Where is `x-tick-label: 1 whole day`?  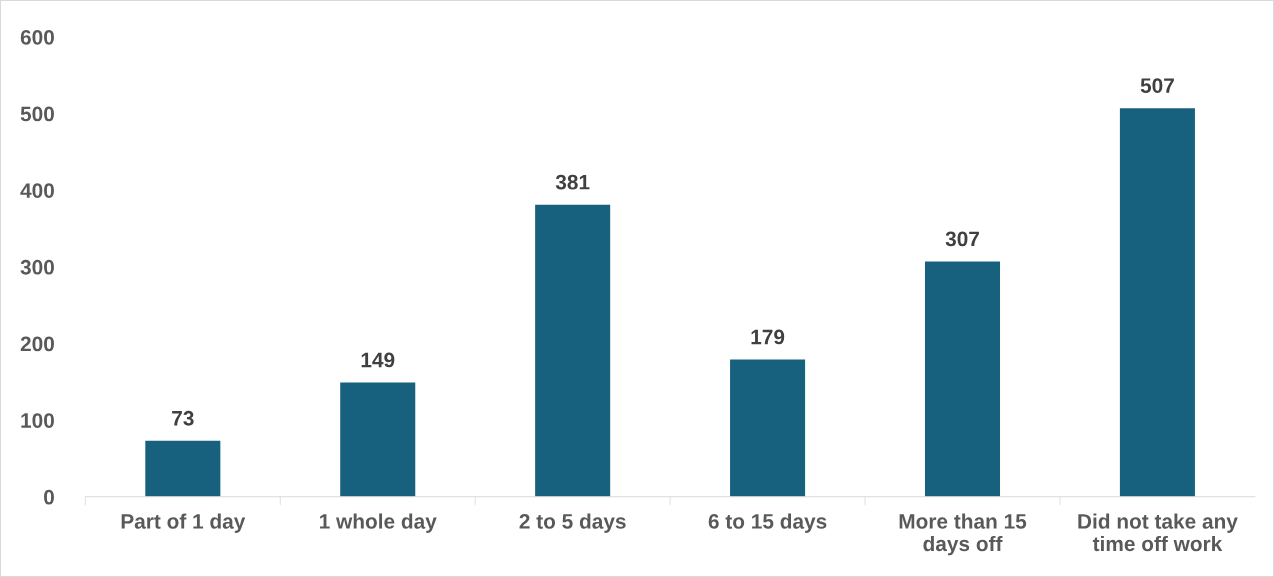 x-tick-label: 1 whole day is located at coordinates (378, 523).